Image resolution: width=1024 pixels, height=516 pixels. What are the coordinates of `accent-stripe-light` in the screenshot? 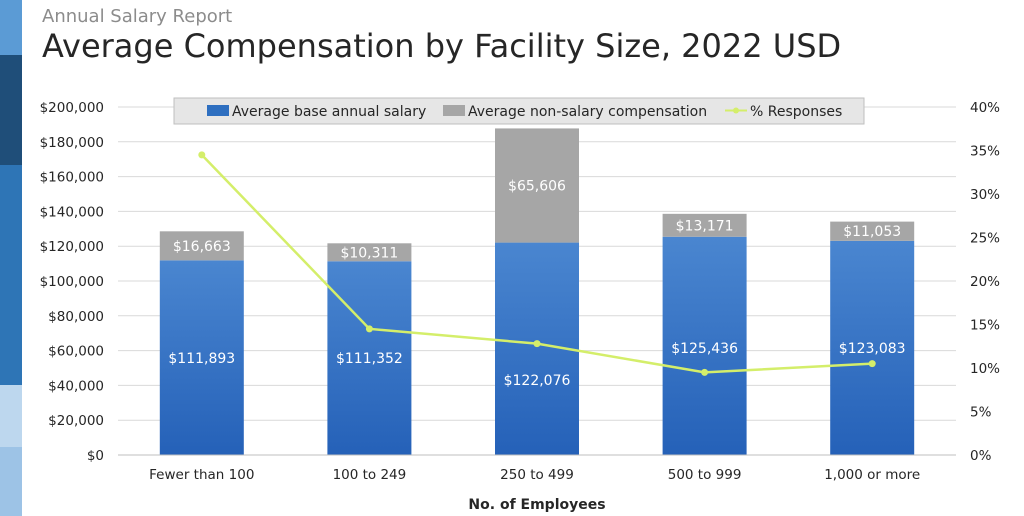 It's located at (11, 416).